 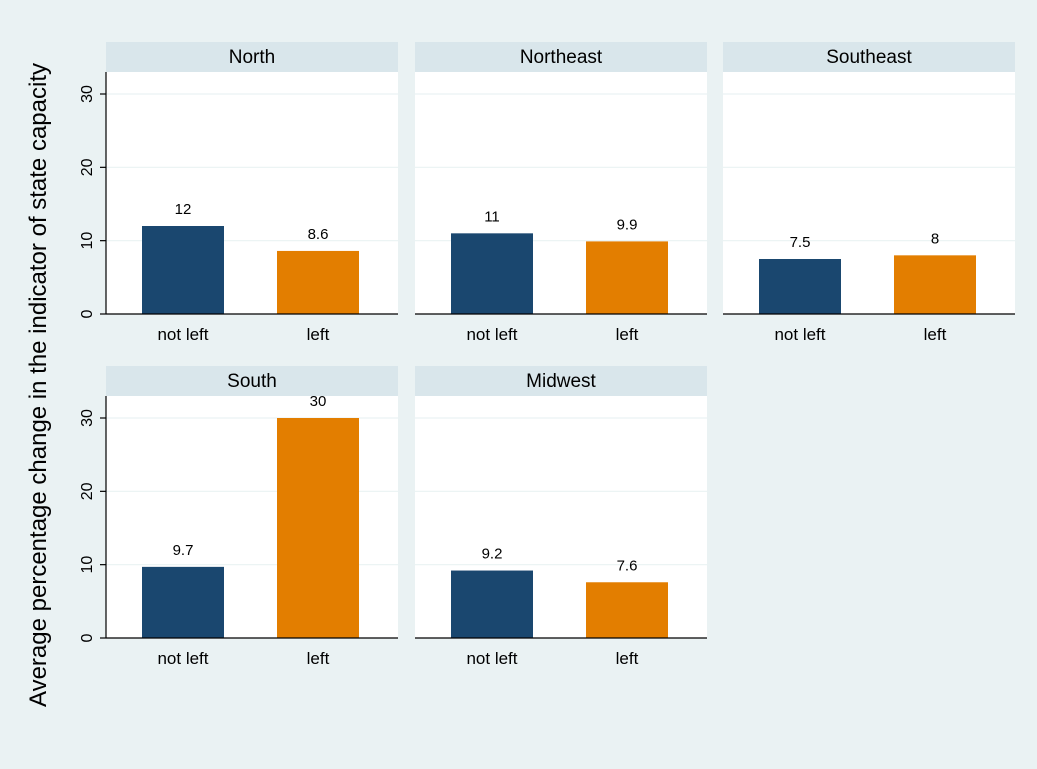 What do you see at coordinates (318, 234) in the screenshot?
I see `data-label: 8.6` at bounding box center [318, 234].